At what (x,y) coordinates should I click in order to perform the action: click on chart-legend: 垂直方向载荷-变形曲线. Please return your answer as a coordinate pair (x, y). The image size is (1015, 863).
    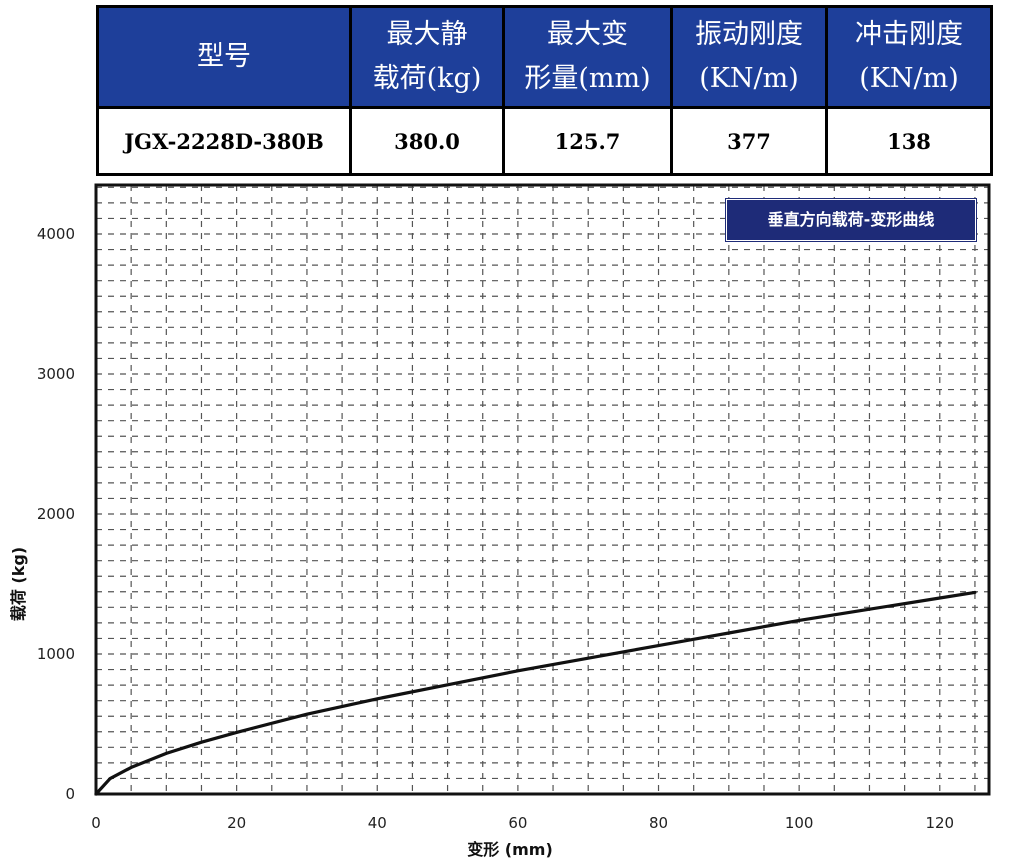
    Looking at the image, I should click on (851, 220).